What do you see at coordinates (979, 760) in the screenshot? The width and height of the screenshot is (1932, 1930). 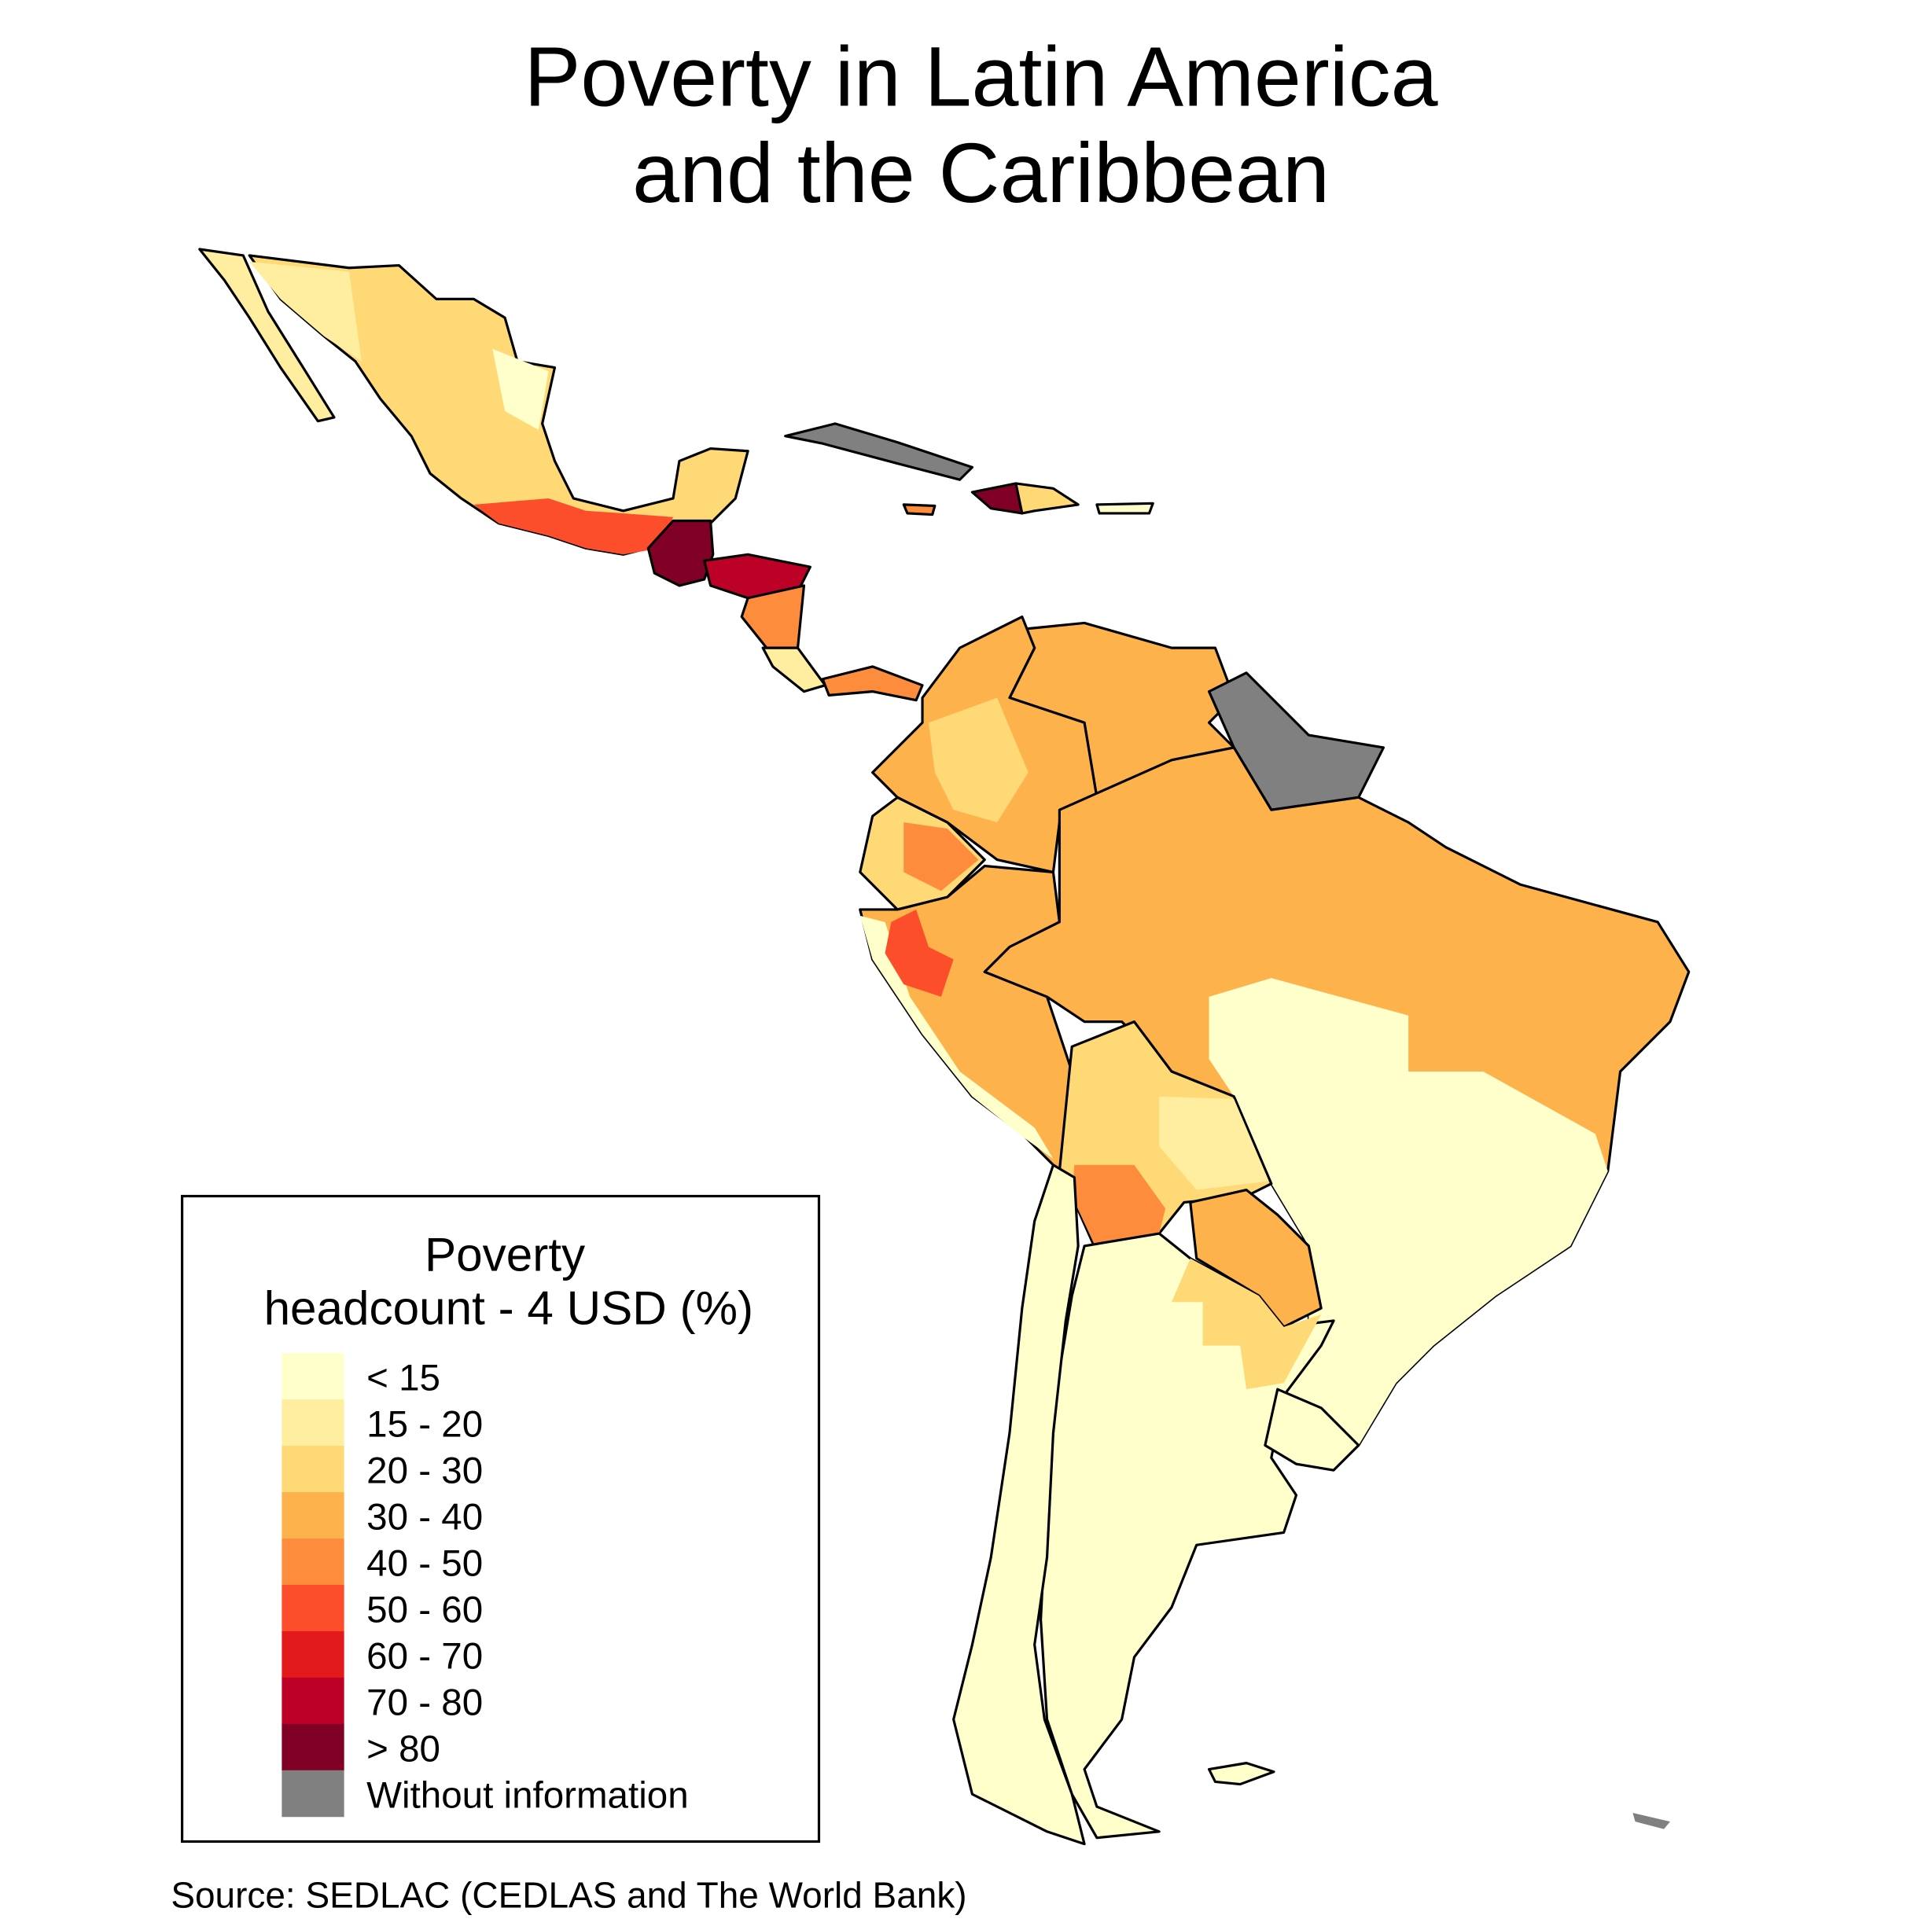 I see `region-colombia-interior` at bounding box center [979, 760].